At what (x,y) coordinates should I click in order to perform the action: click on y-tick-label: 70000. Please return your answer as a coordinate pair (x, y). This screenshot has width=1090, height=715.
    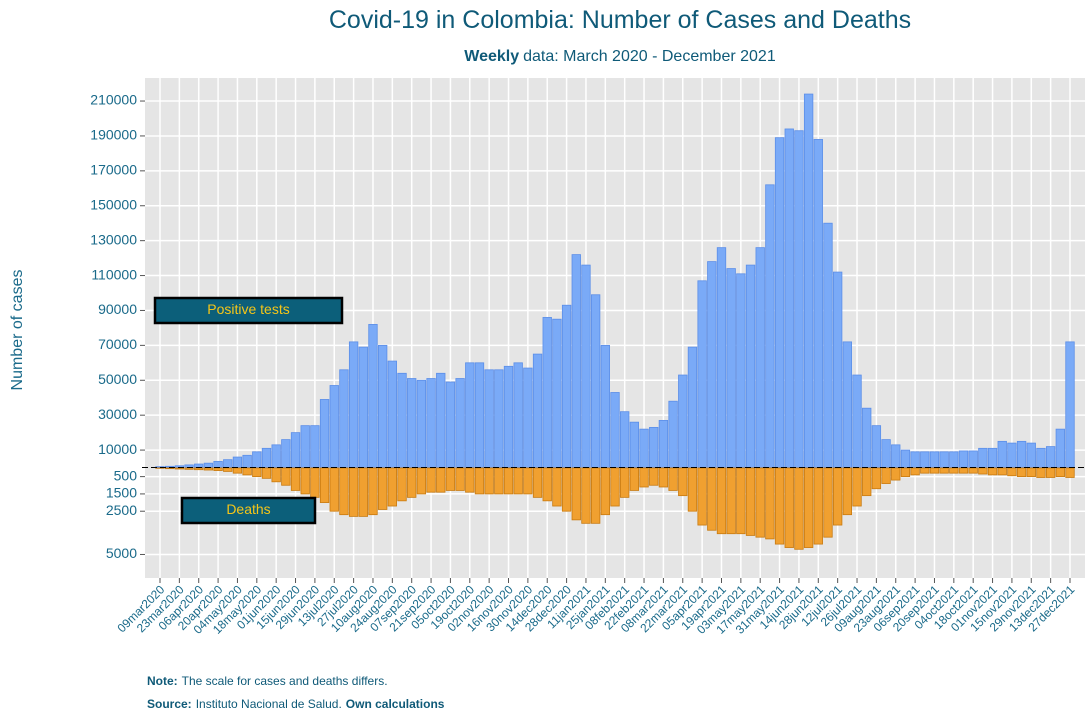
    Looking at the image, I should click on (117, 344).